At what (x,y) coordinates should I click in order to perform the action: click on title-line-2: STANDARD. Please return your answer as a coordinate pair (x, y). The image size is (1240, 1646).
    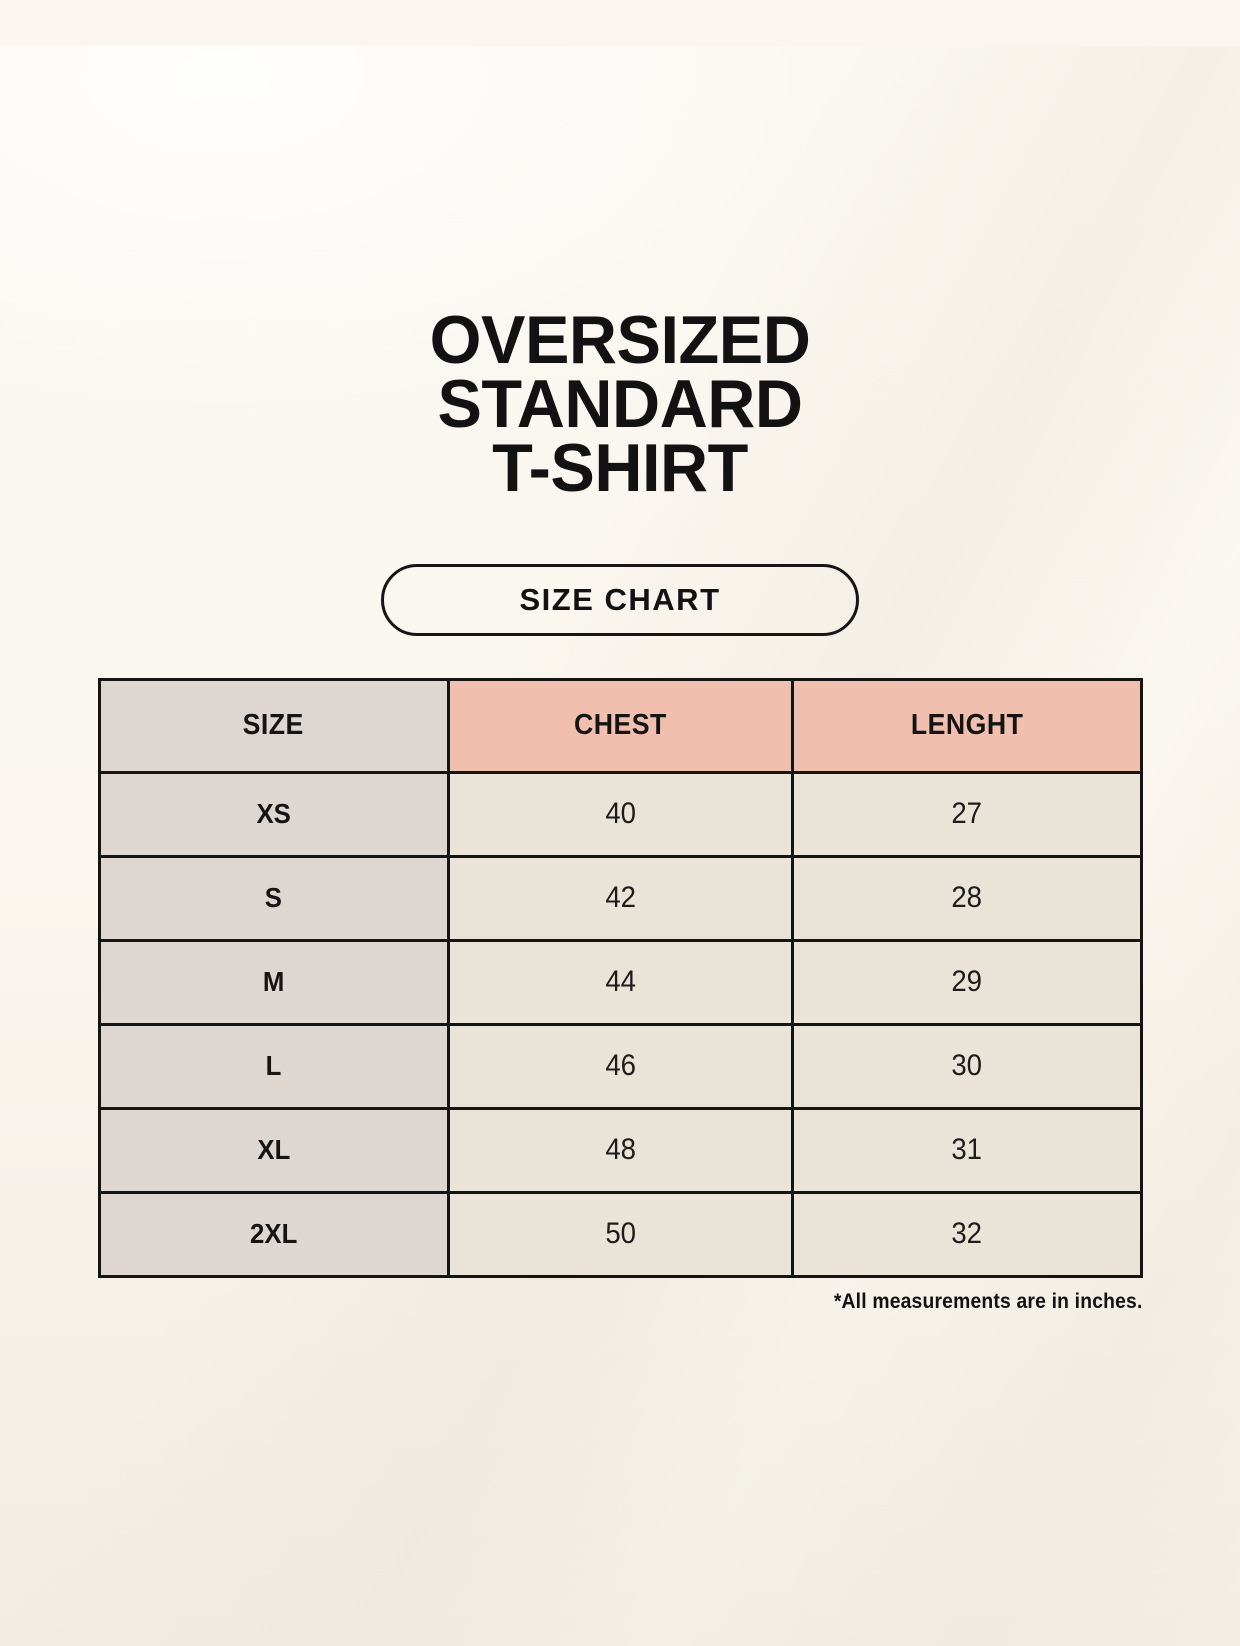
    Looking at the image, I should click on (620, 403).